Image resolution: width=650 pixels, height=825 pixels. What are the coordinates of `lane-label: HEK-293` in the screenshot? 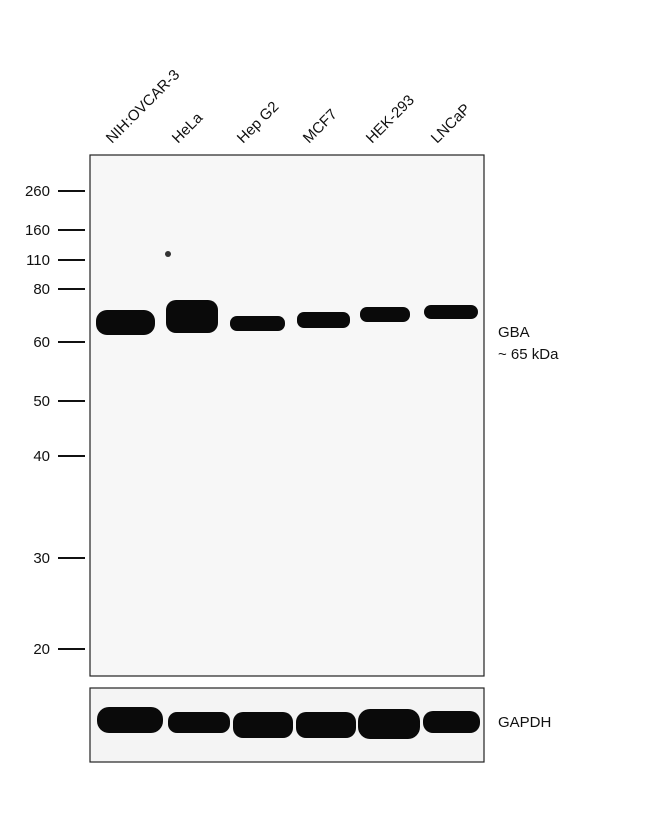 It's located at (390, 119).